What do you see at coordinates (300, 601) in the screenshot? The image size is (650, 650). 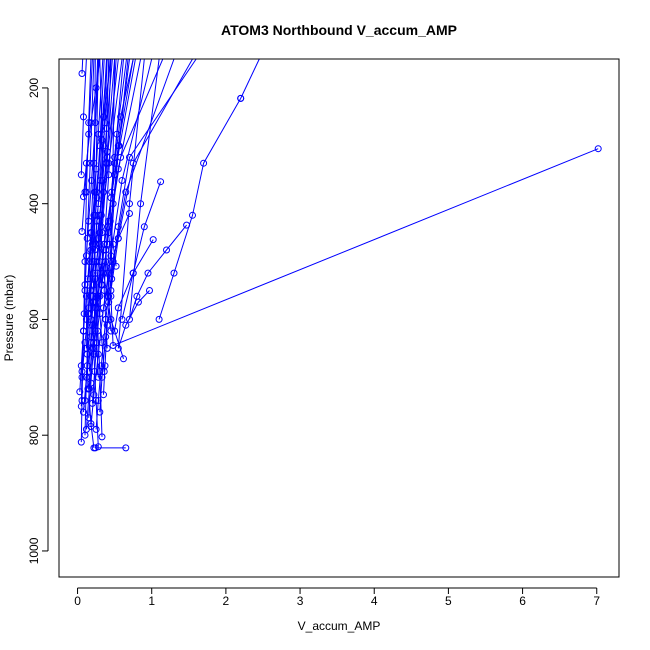 I see `x-tick-label: 3` at bounding box center [300, 601].